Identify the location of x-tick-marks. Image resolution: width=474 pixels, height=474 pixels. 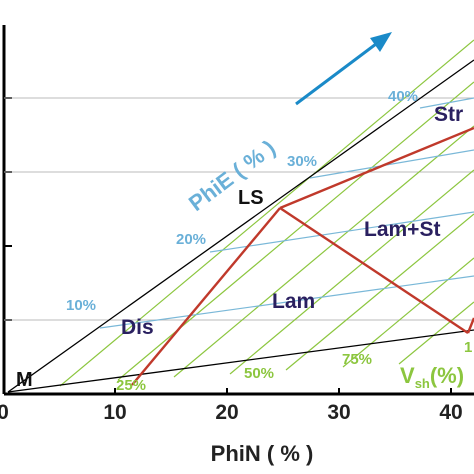
(283, 391).